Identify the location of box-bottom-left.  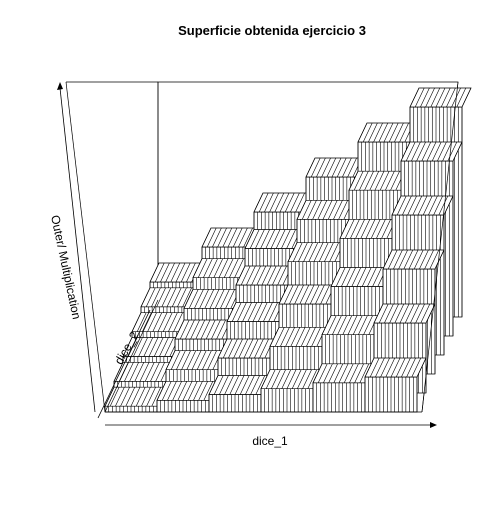
(131, 356).